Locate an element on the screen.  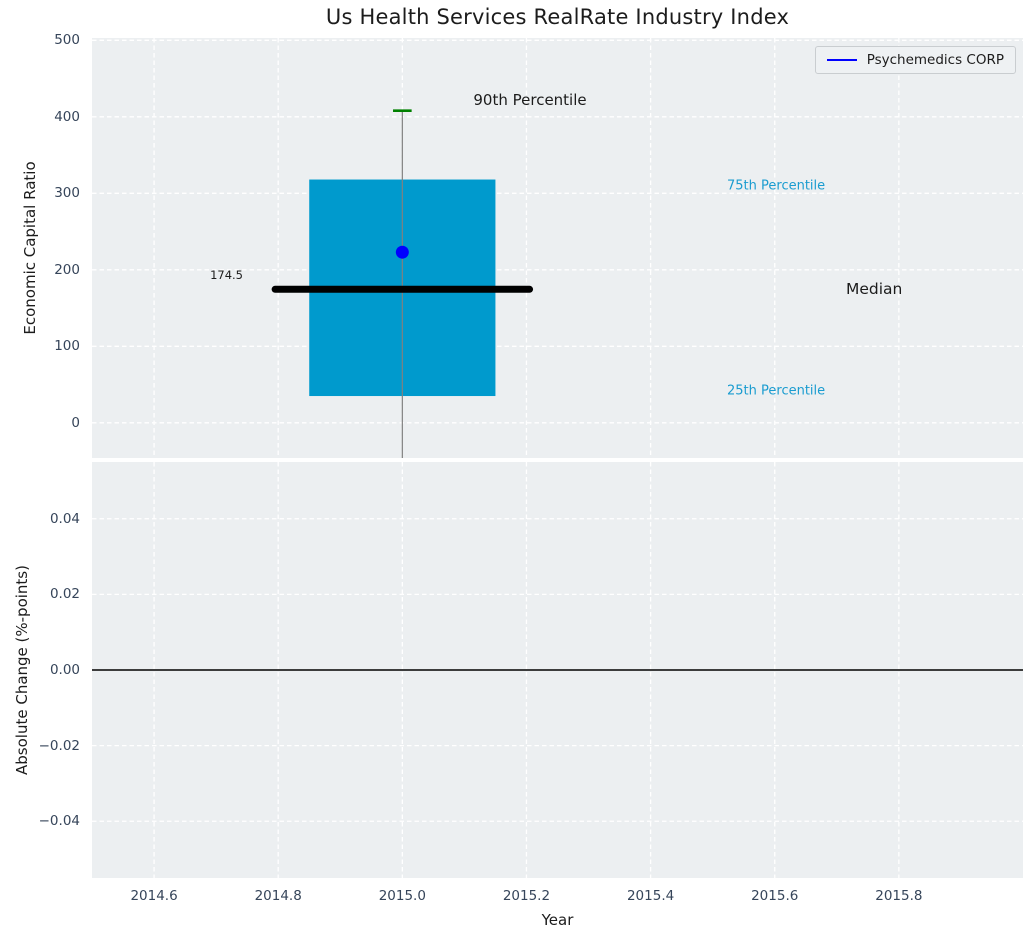
x-tick-label: 2015.8 is located at coordinates (899, 896).